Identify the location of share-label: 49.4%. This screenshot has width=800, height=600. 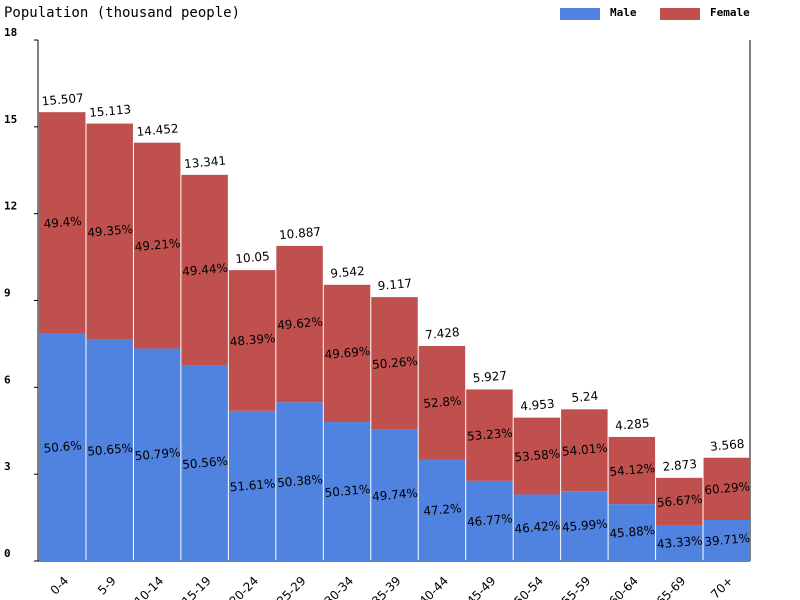
(62, 222).